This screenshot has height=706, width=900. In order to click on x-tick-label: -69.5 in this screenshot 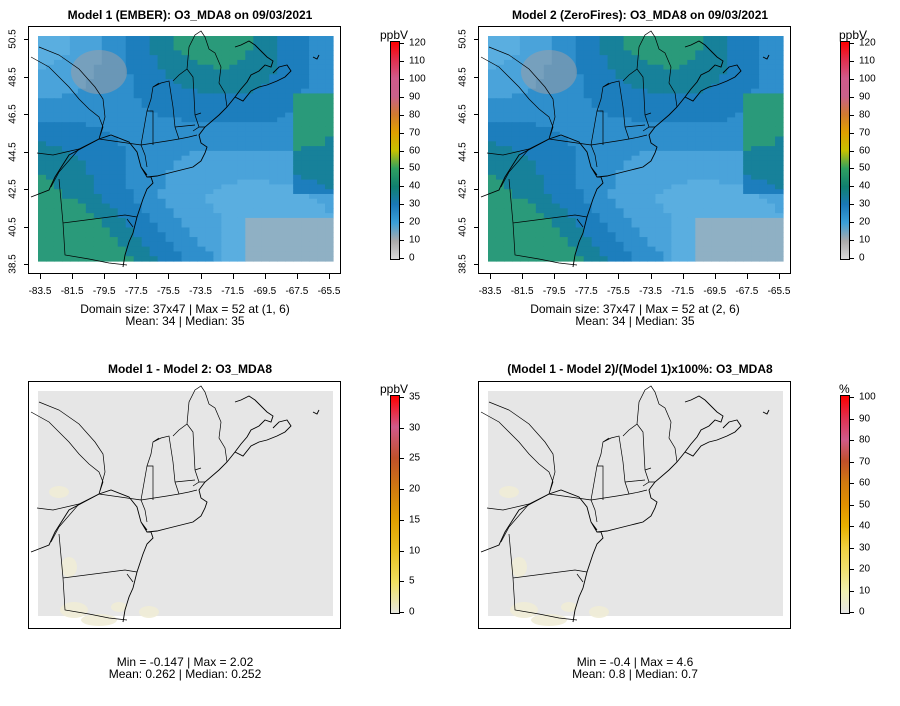, I will do `click(715, 291)`.